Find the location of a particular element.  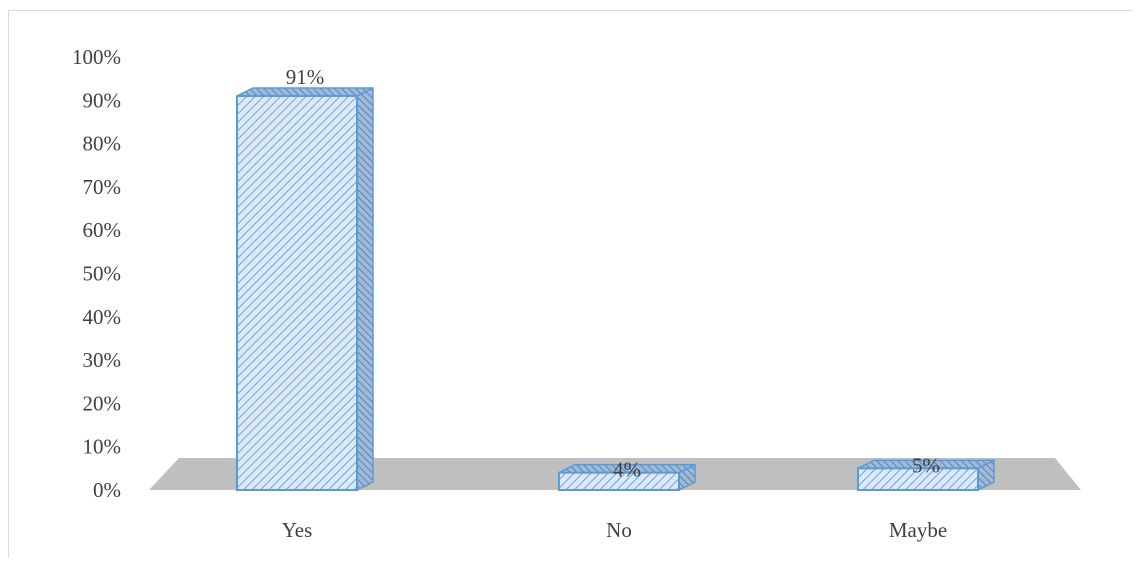

bar-no is located at coordinates (627, 477).